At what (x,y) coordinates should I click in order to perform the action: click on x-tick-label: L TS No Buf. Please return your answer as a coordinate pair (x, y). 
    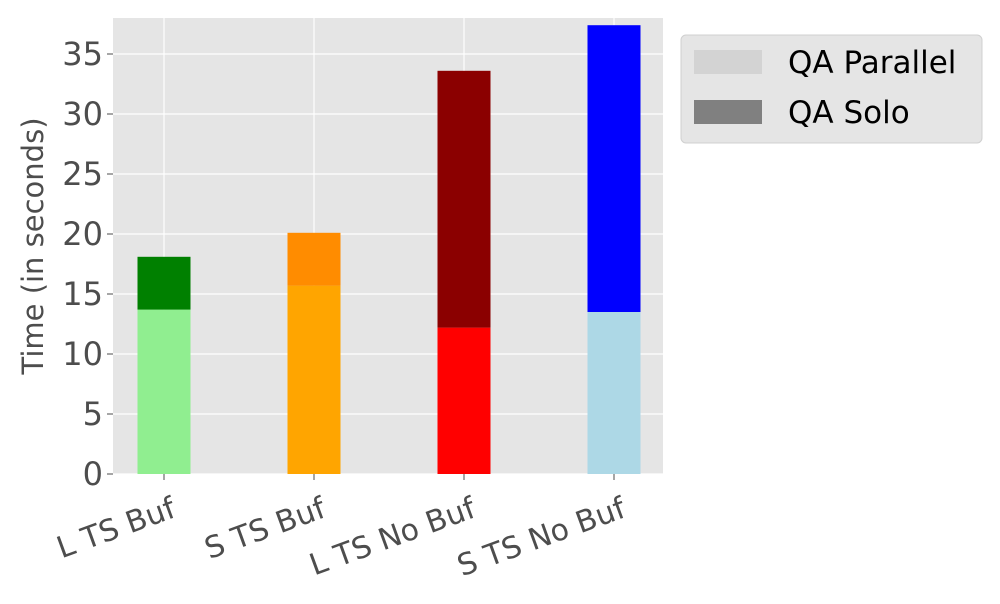
    Looking at the image, I should click on (393, 536).